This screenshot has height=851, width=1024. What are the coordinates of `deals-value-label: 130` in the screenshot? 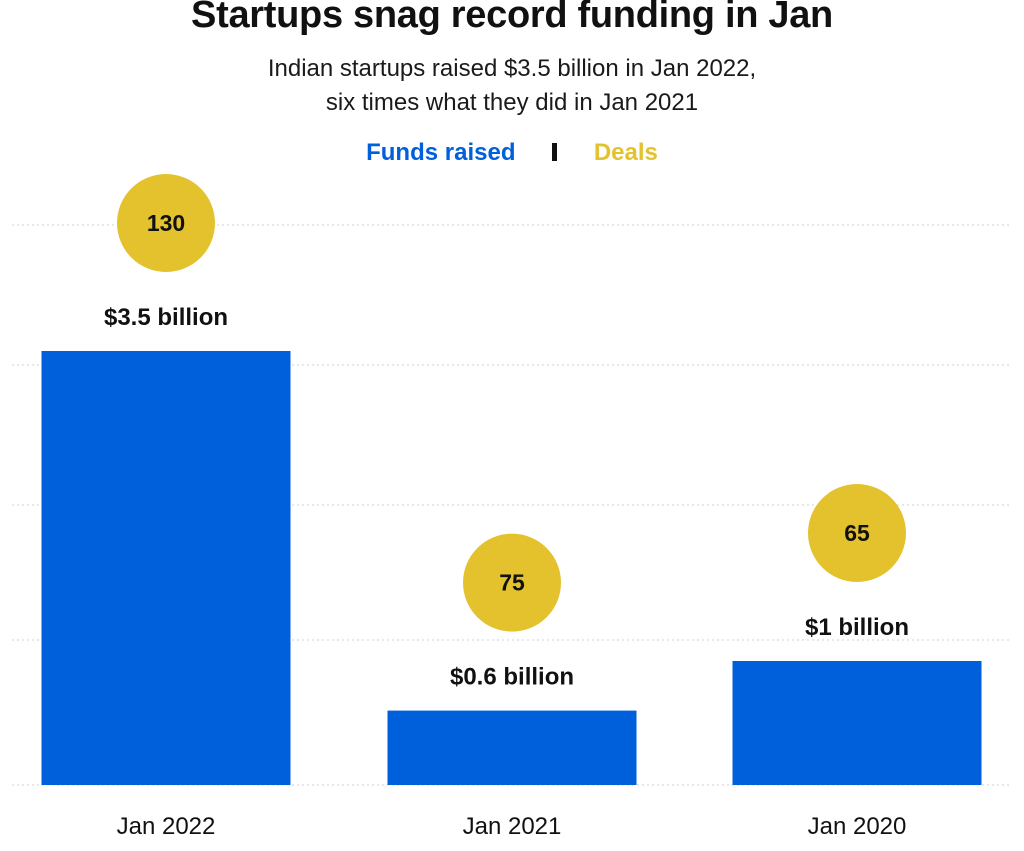 It's located at (166, 223).